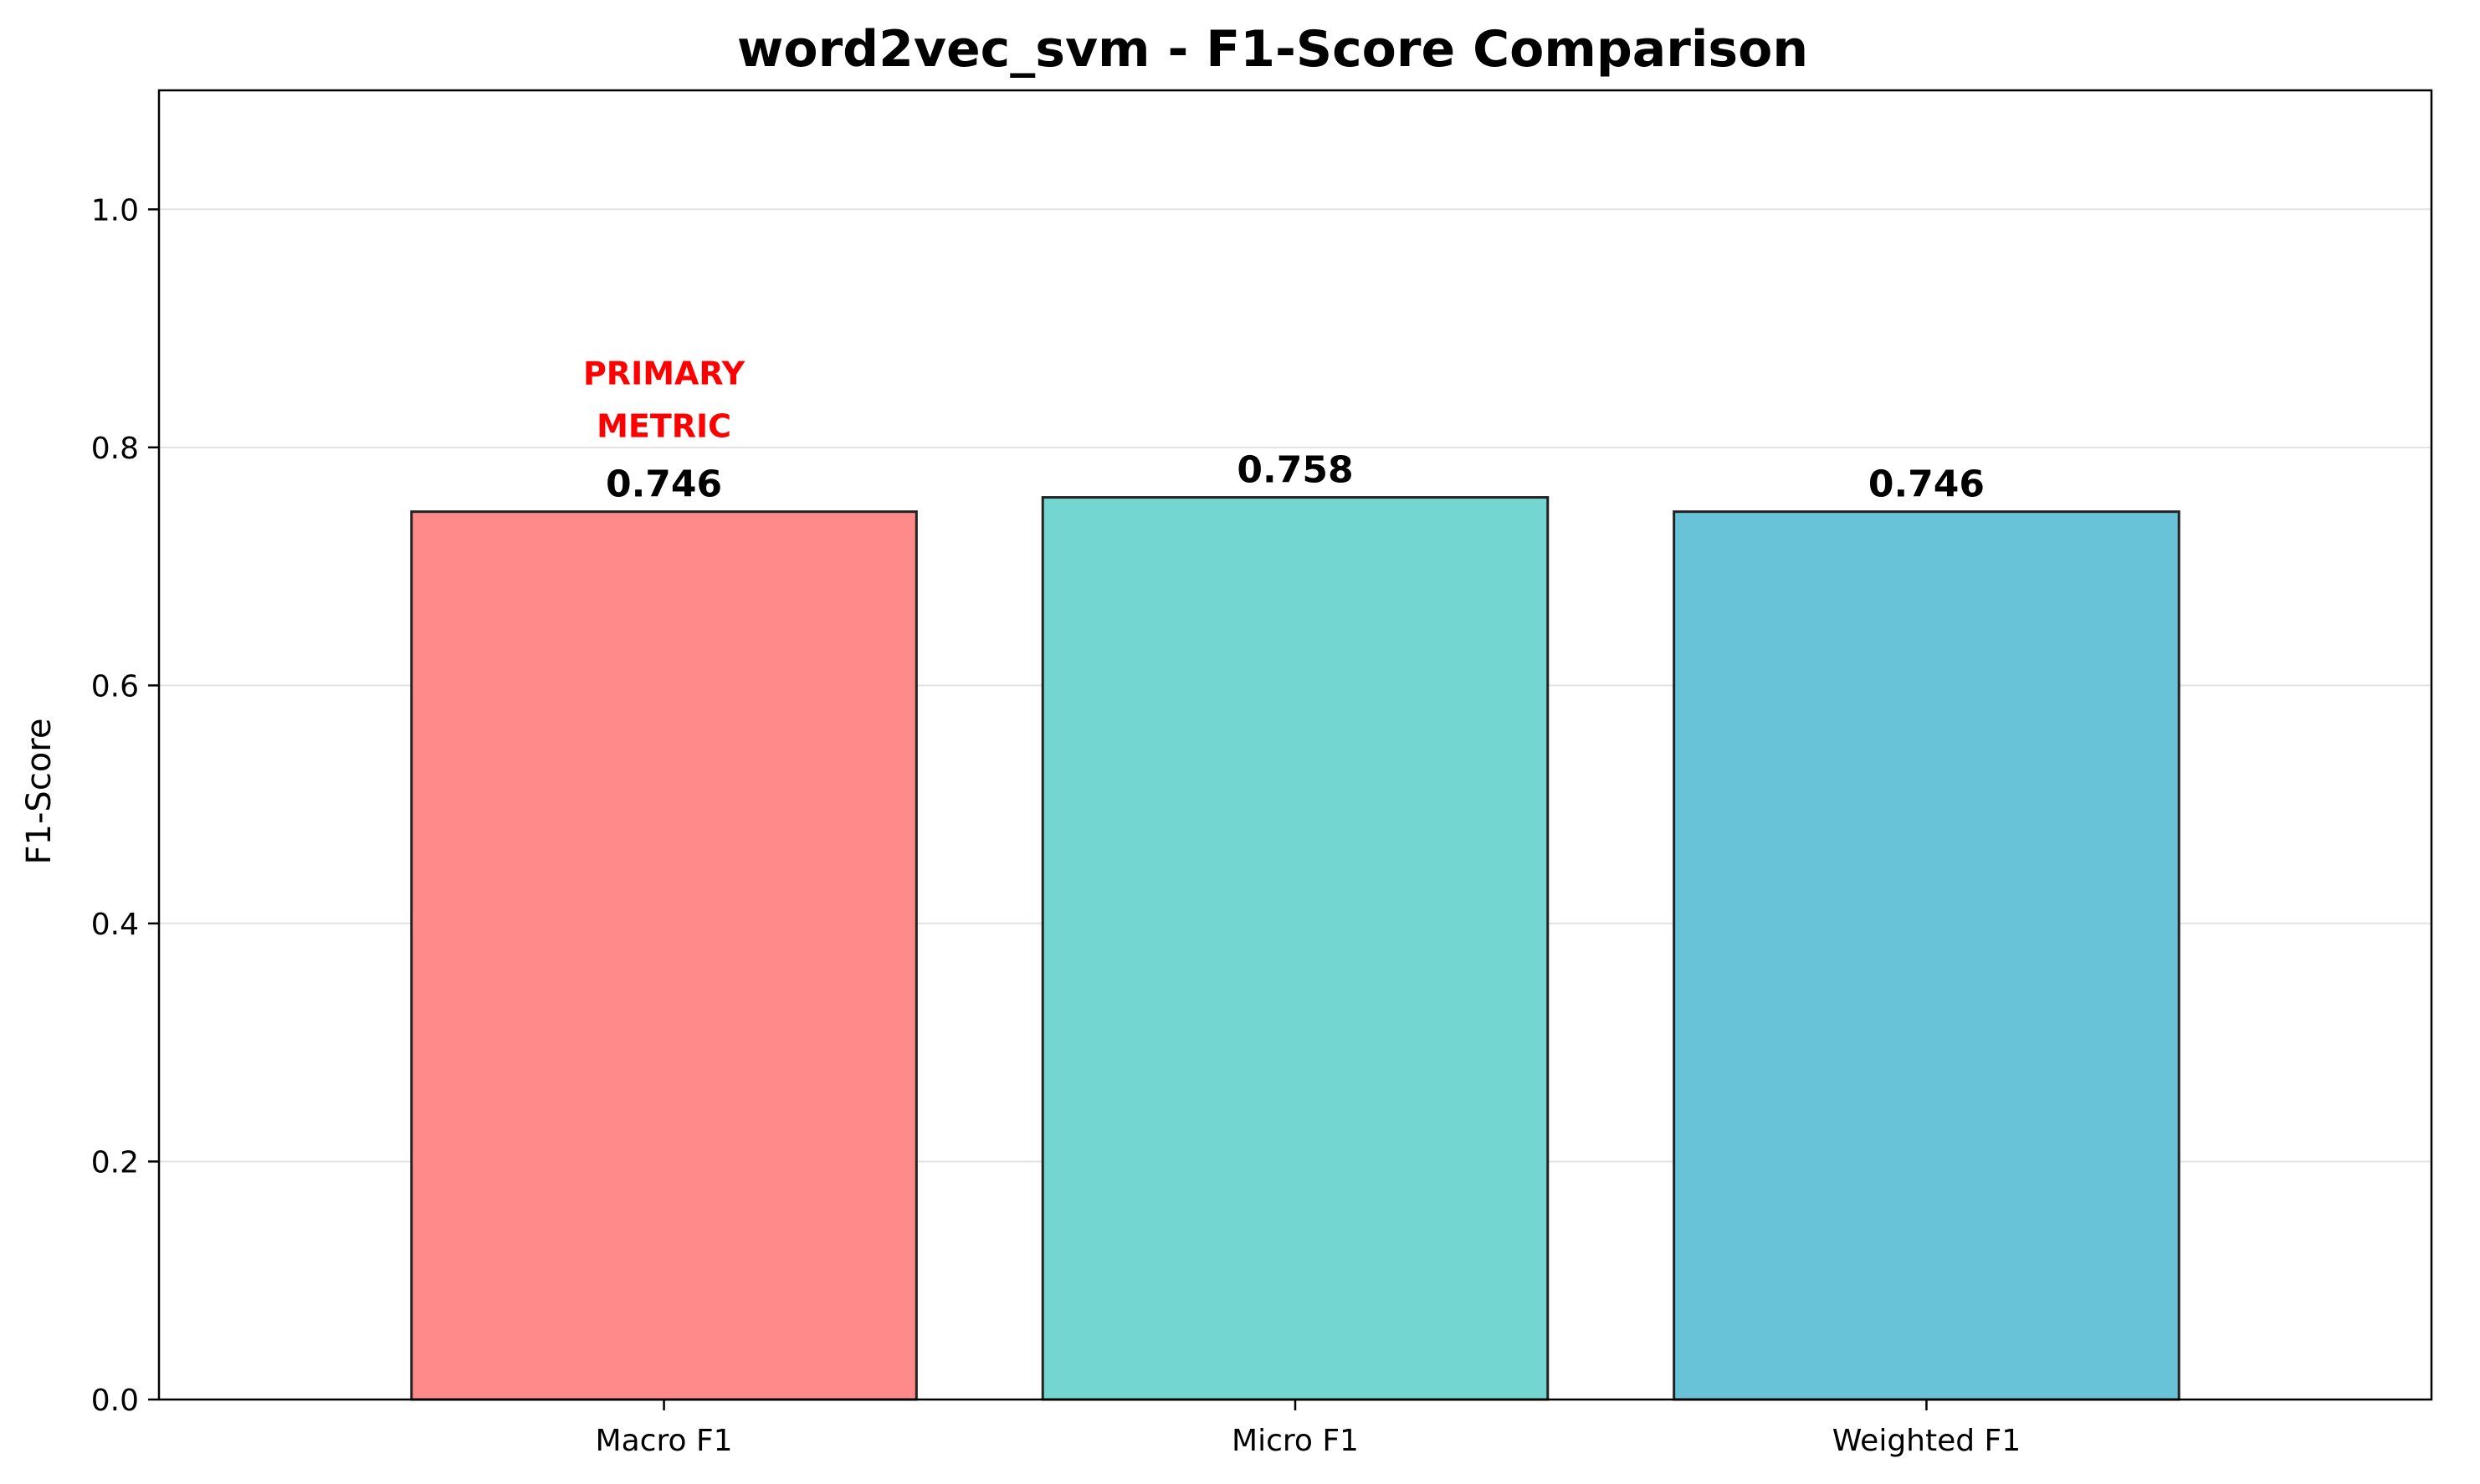 The width and height of the screenshot is (2480, 1484). I want to click on y-tick-label: 0.0, so click(115, 1401).